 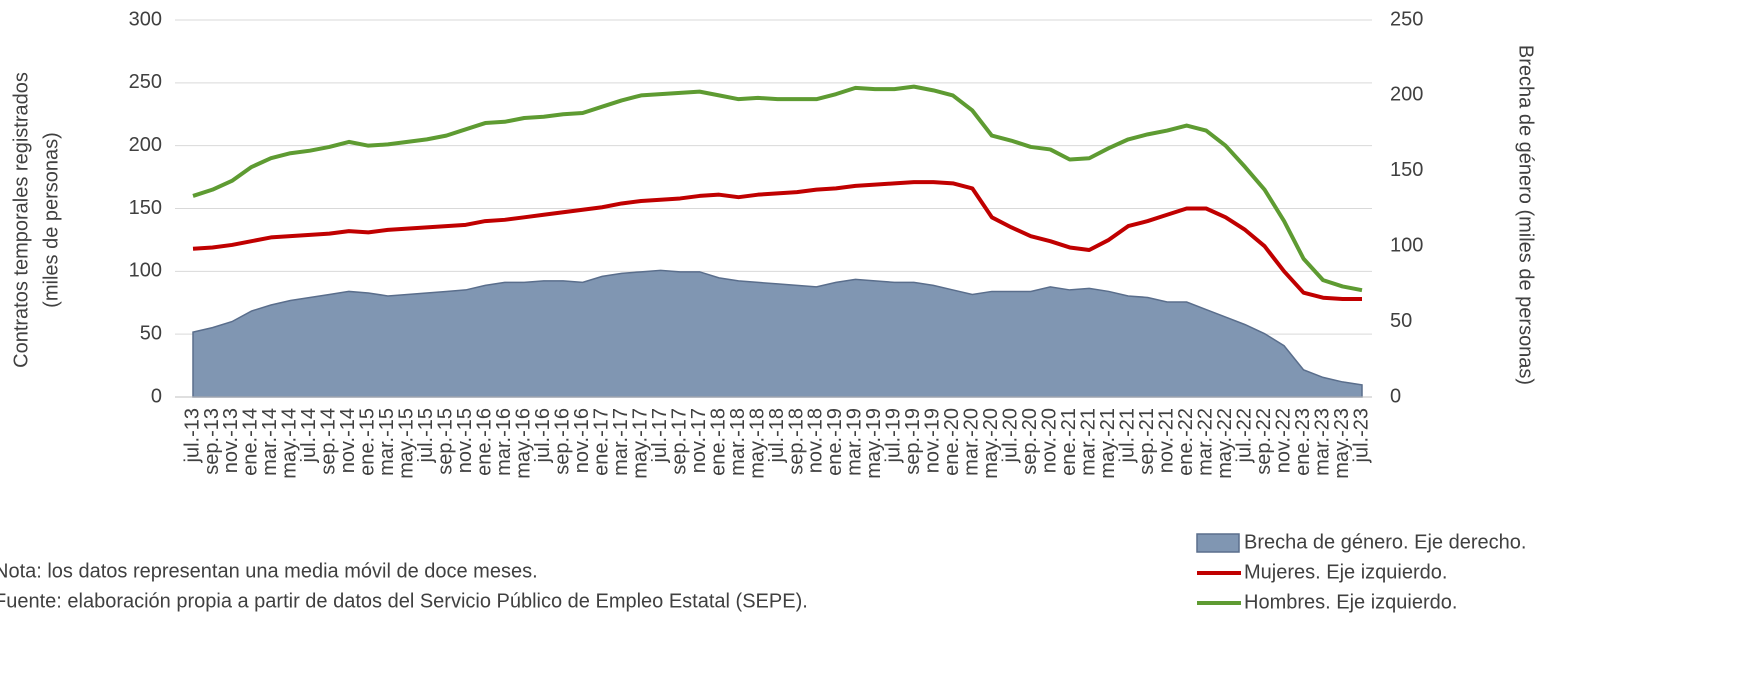 I want to click on x-tick-label: may.-17, so click(x=640, y=443).